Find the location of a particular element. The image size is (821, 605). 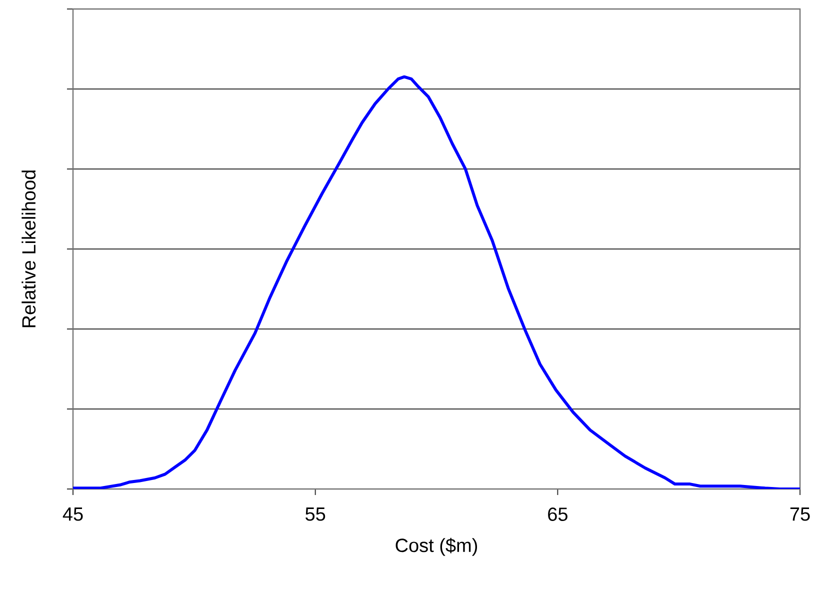

x-tick-label: 75 is located at coordinates (800, 514).